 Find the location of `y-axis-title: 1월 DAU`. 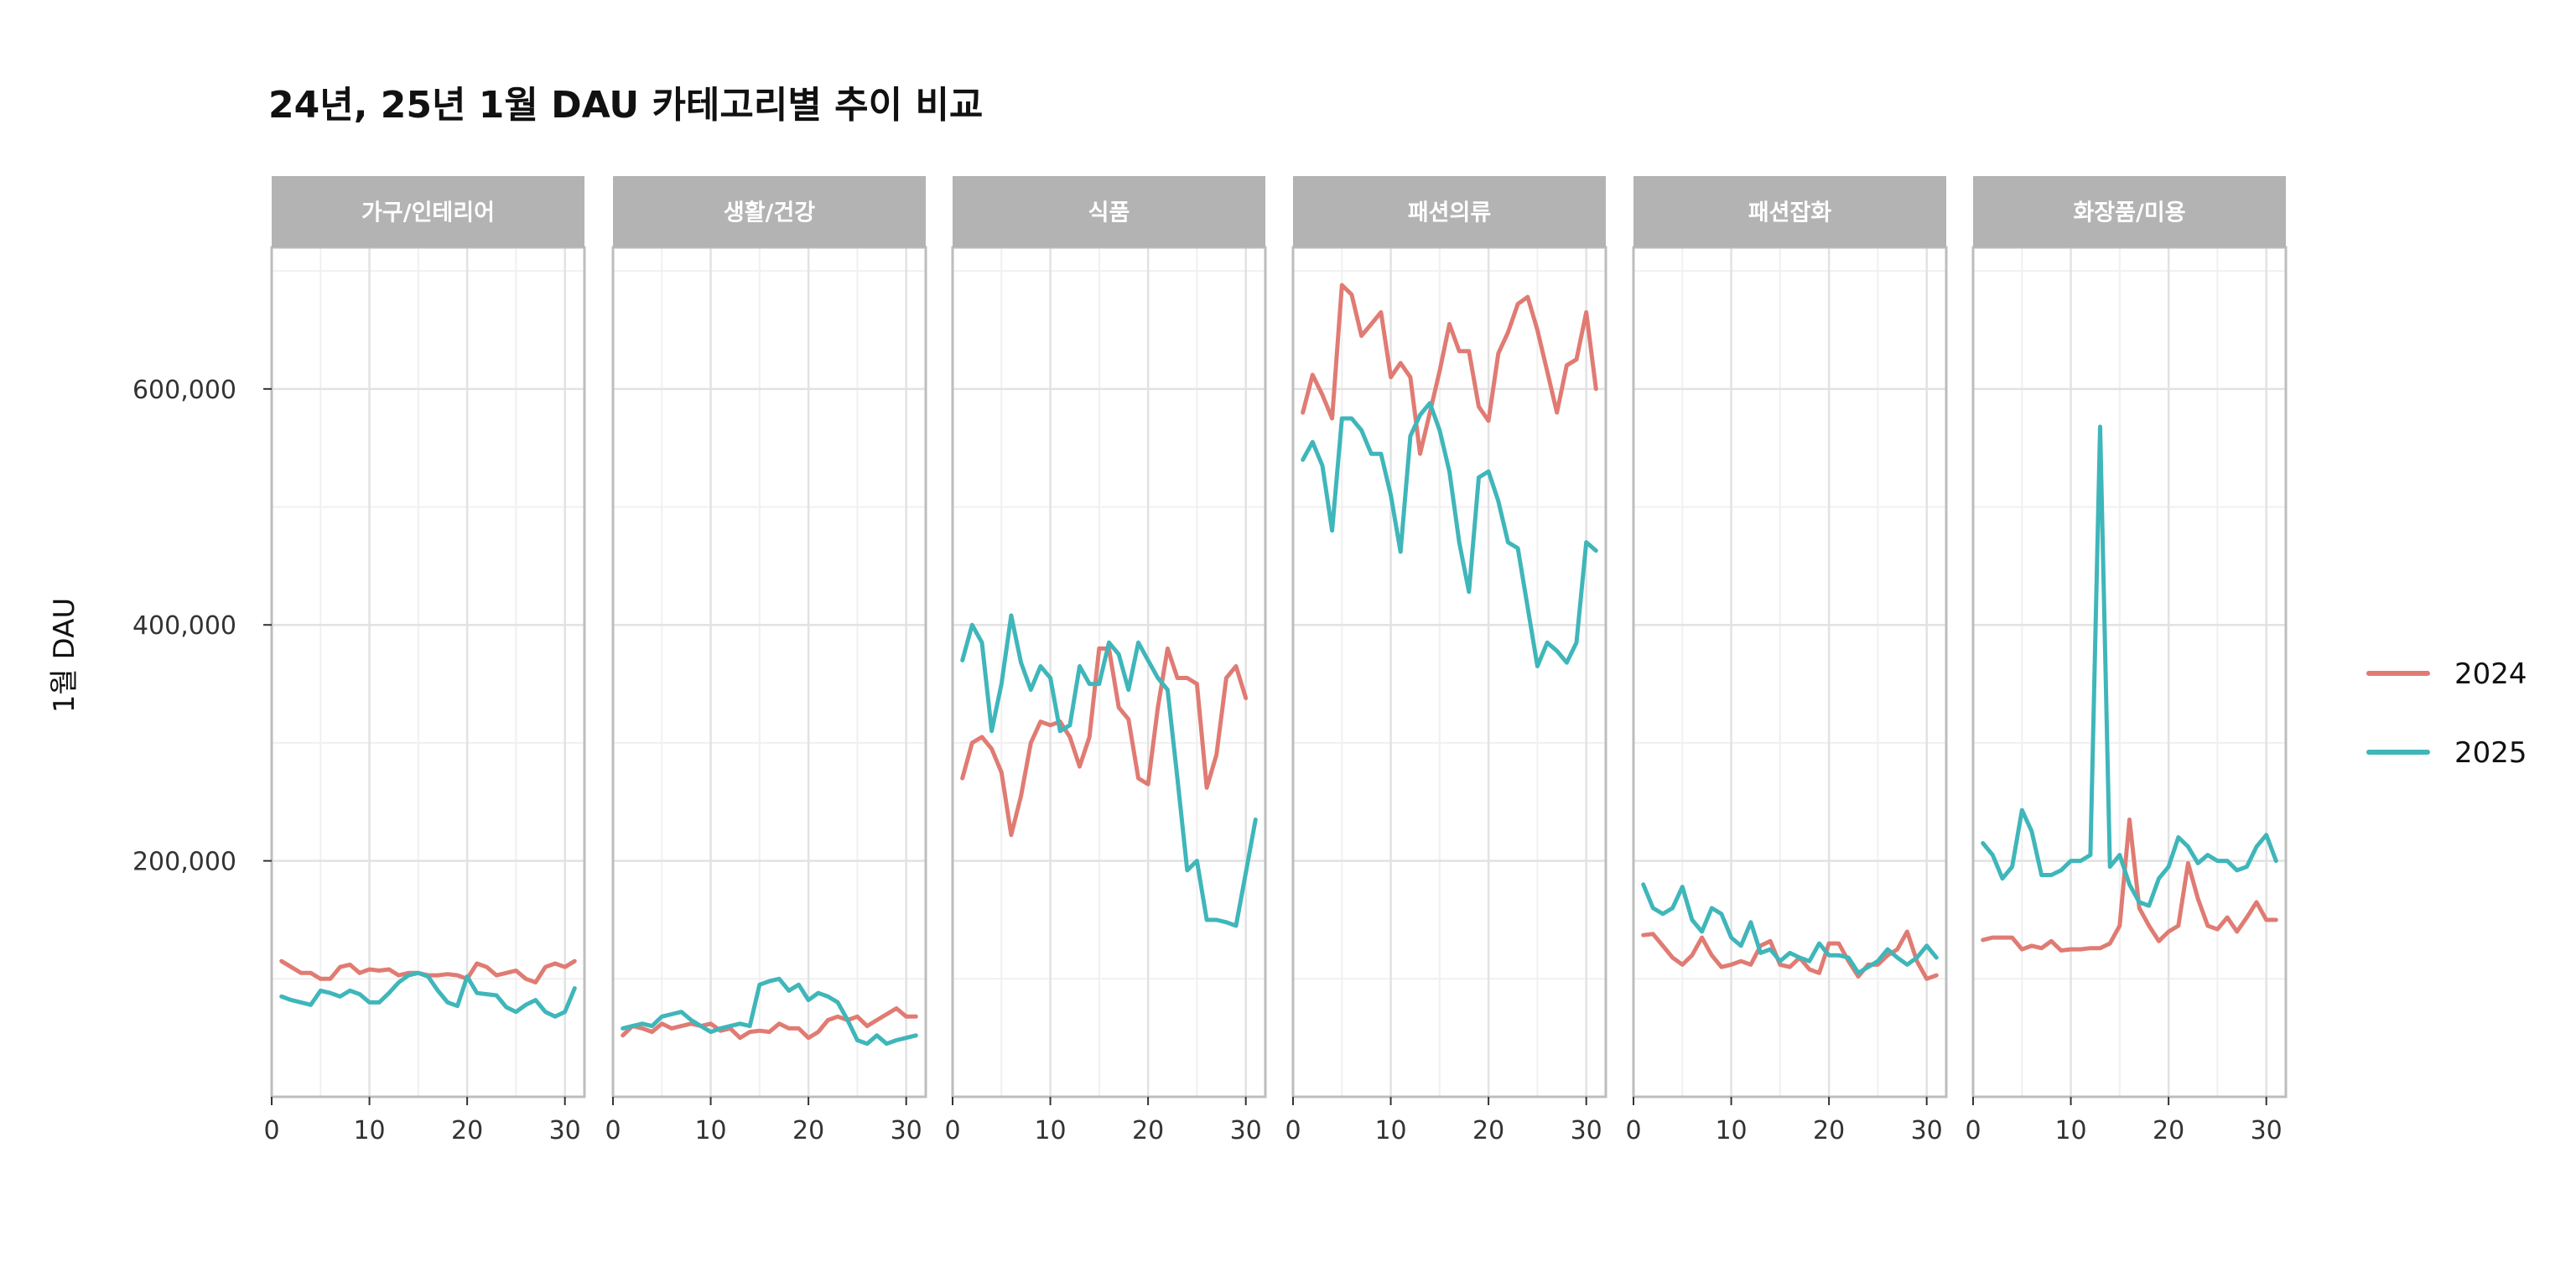

y-axis-title: 1월 DAU is located at coordinates (64, 655).